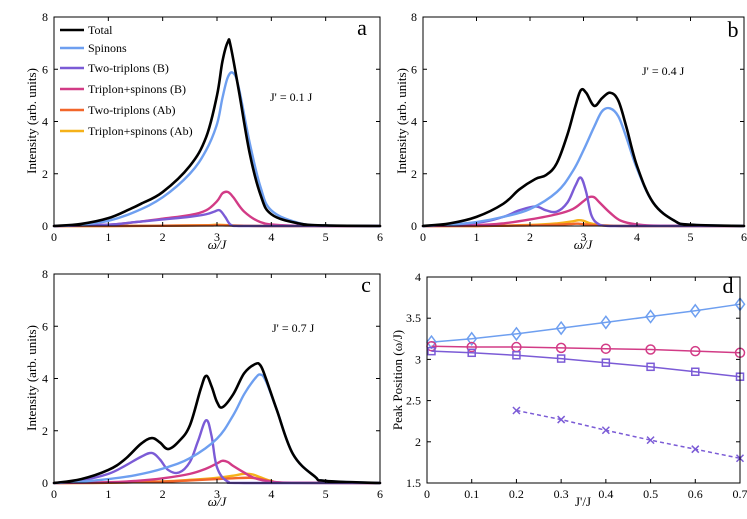 The height and width of the screenshot is (519, 747). I want to click on panel-d-series-triplon-spinons-b-peak, so click(586, 349).